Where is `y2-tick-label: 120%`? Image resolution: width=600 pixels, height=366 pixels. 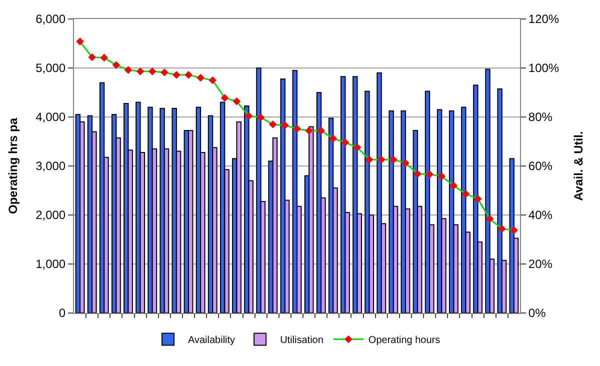
y2-tick-label: 120% is located at coordinates (544, 19).